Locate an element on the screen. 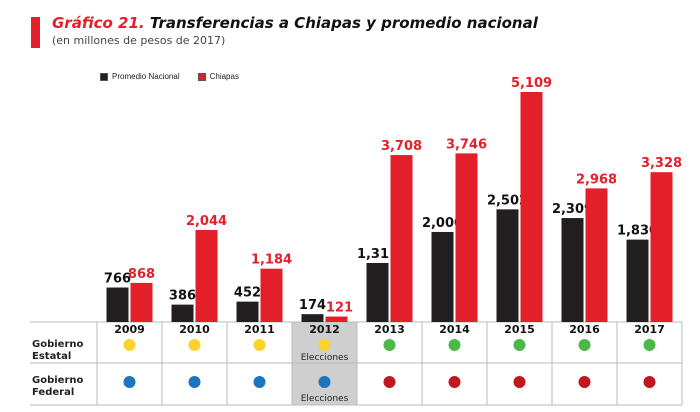 This screenshot has height=412, width=700. bar-label-national-2011: 452 is located at coordinates (247, 293).